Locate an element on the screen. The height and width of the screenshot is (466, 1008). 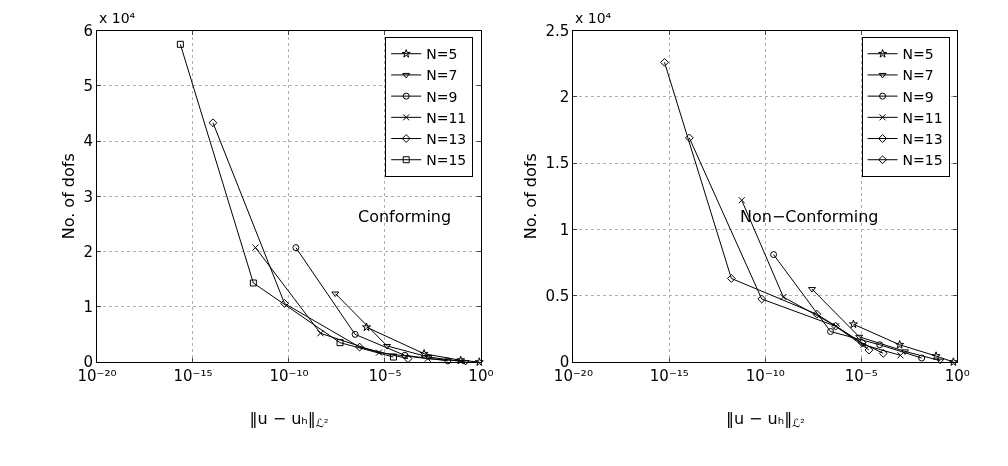
y-tick-label: 3 is located at coordinates (88, 196).